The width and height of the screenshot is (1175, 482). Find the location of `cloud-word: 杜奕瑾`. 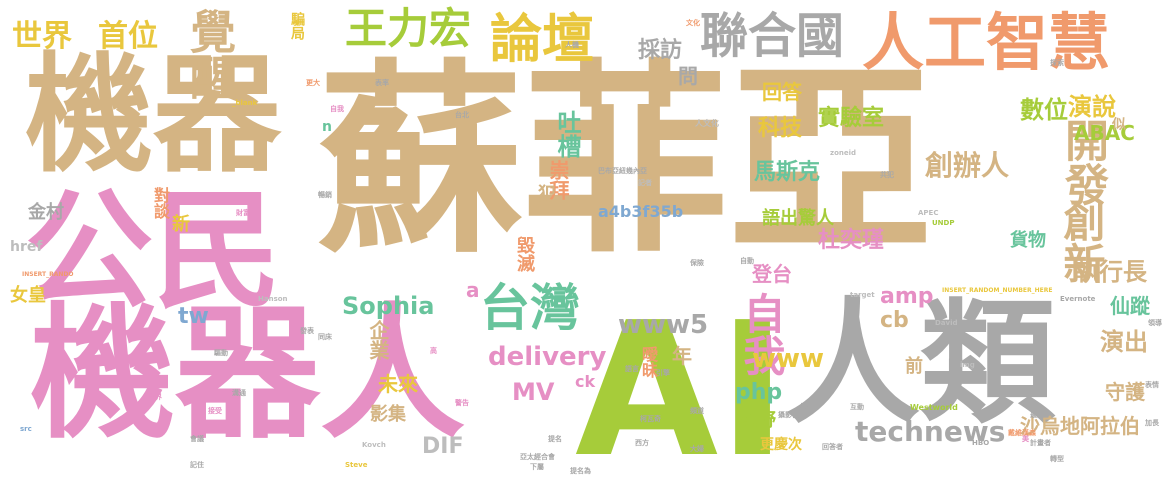

cloud-word: 杜奕瑾 is located at coordinates (851, 240).